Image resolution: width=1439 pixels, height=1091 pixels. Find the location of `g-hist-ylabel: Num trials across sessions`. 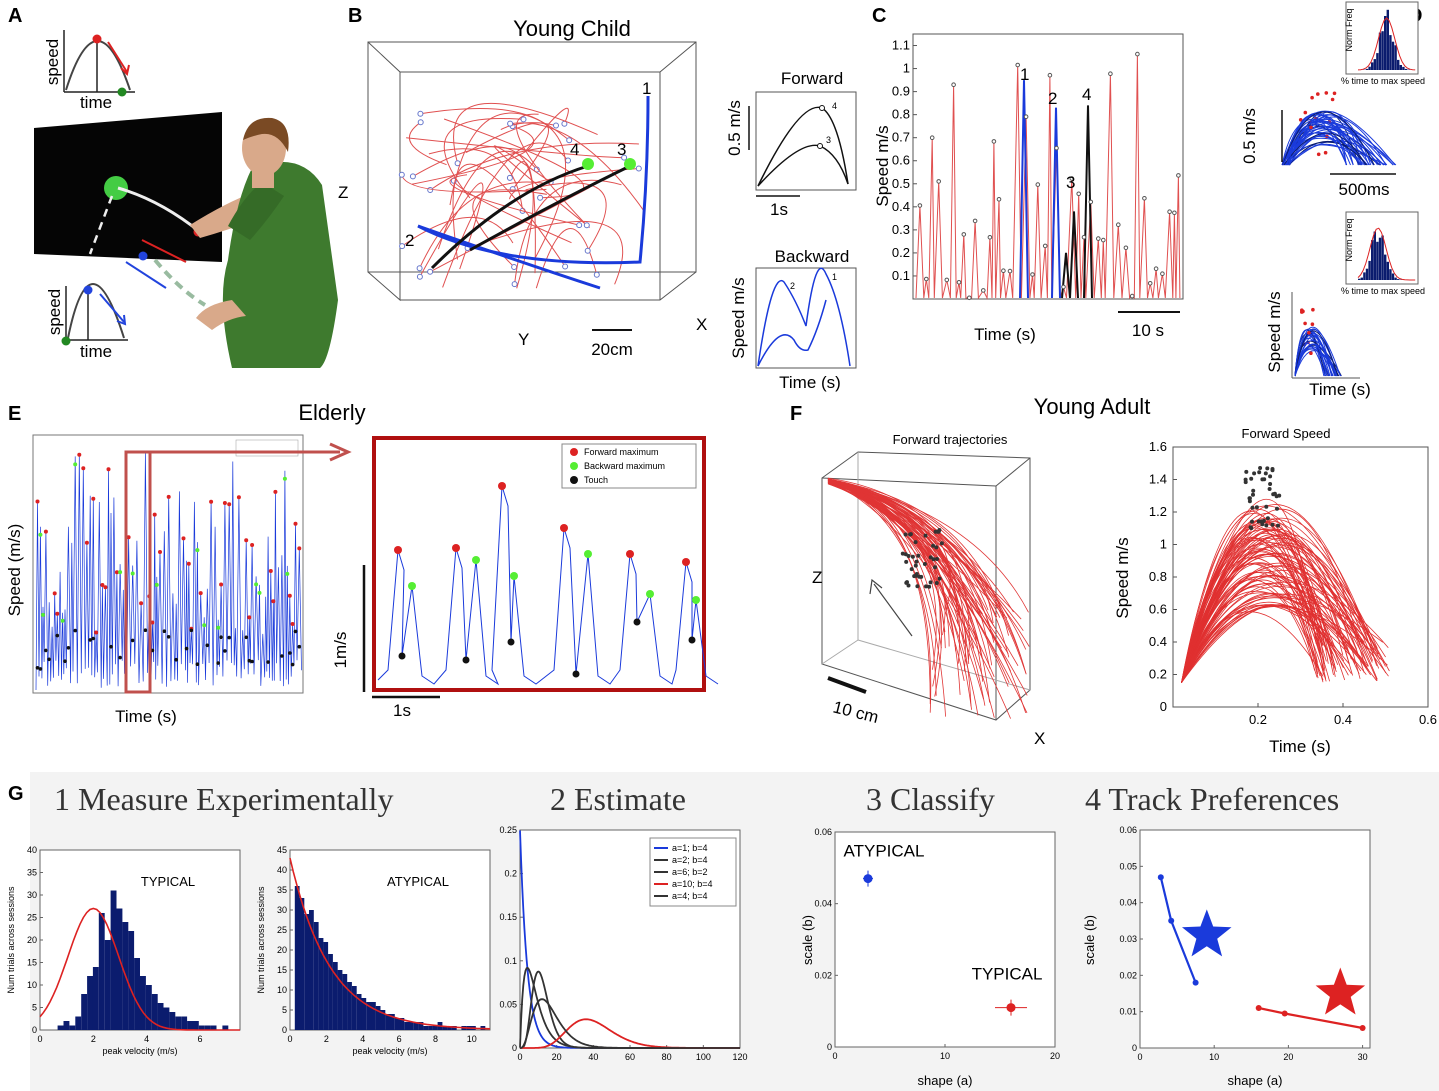

g-hist-ylabel: Num trials across sessions is located at coordinates (11, 940).